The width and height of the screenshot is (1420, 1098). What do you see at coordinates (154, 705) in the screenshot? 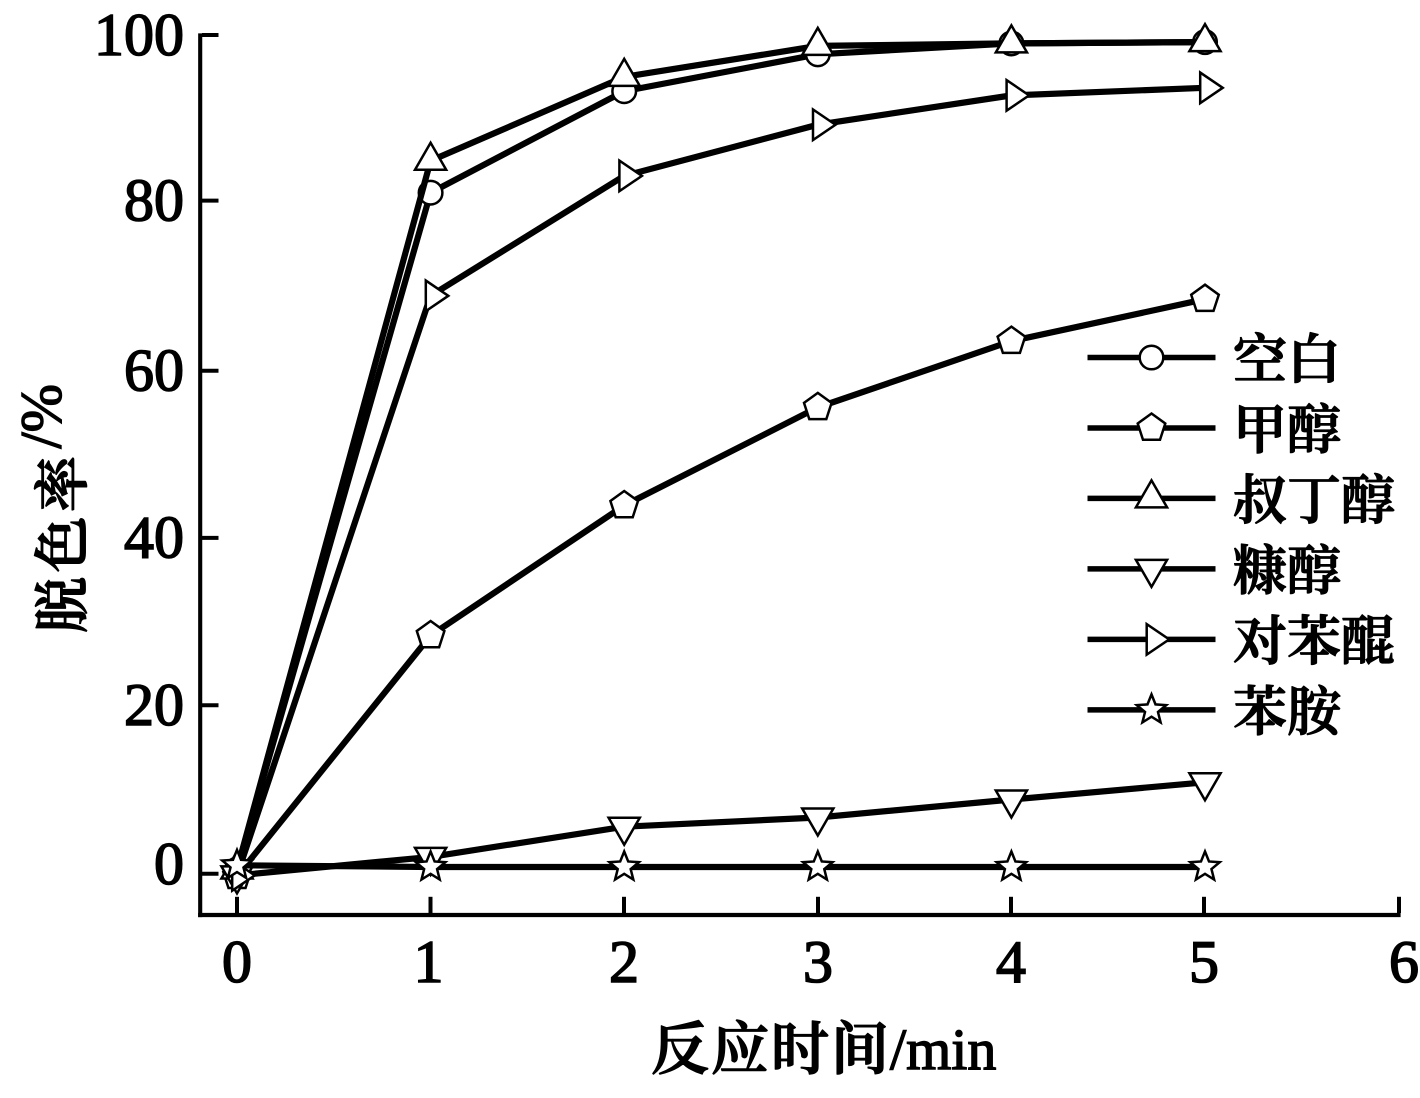
I see `svg-text: 20` at bounding box center [154, 705].